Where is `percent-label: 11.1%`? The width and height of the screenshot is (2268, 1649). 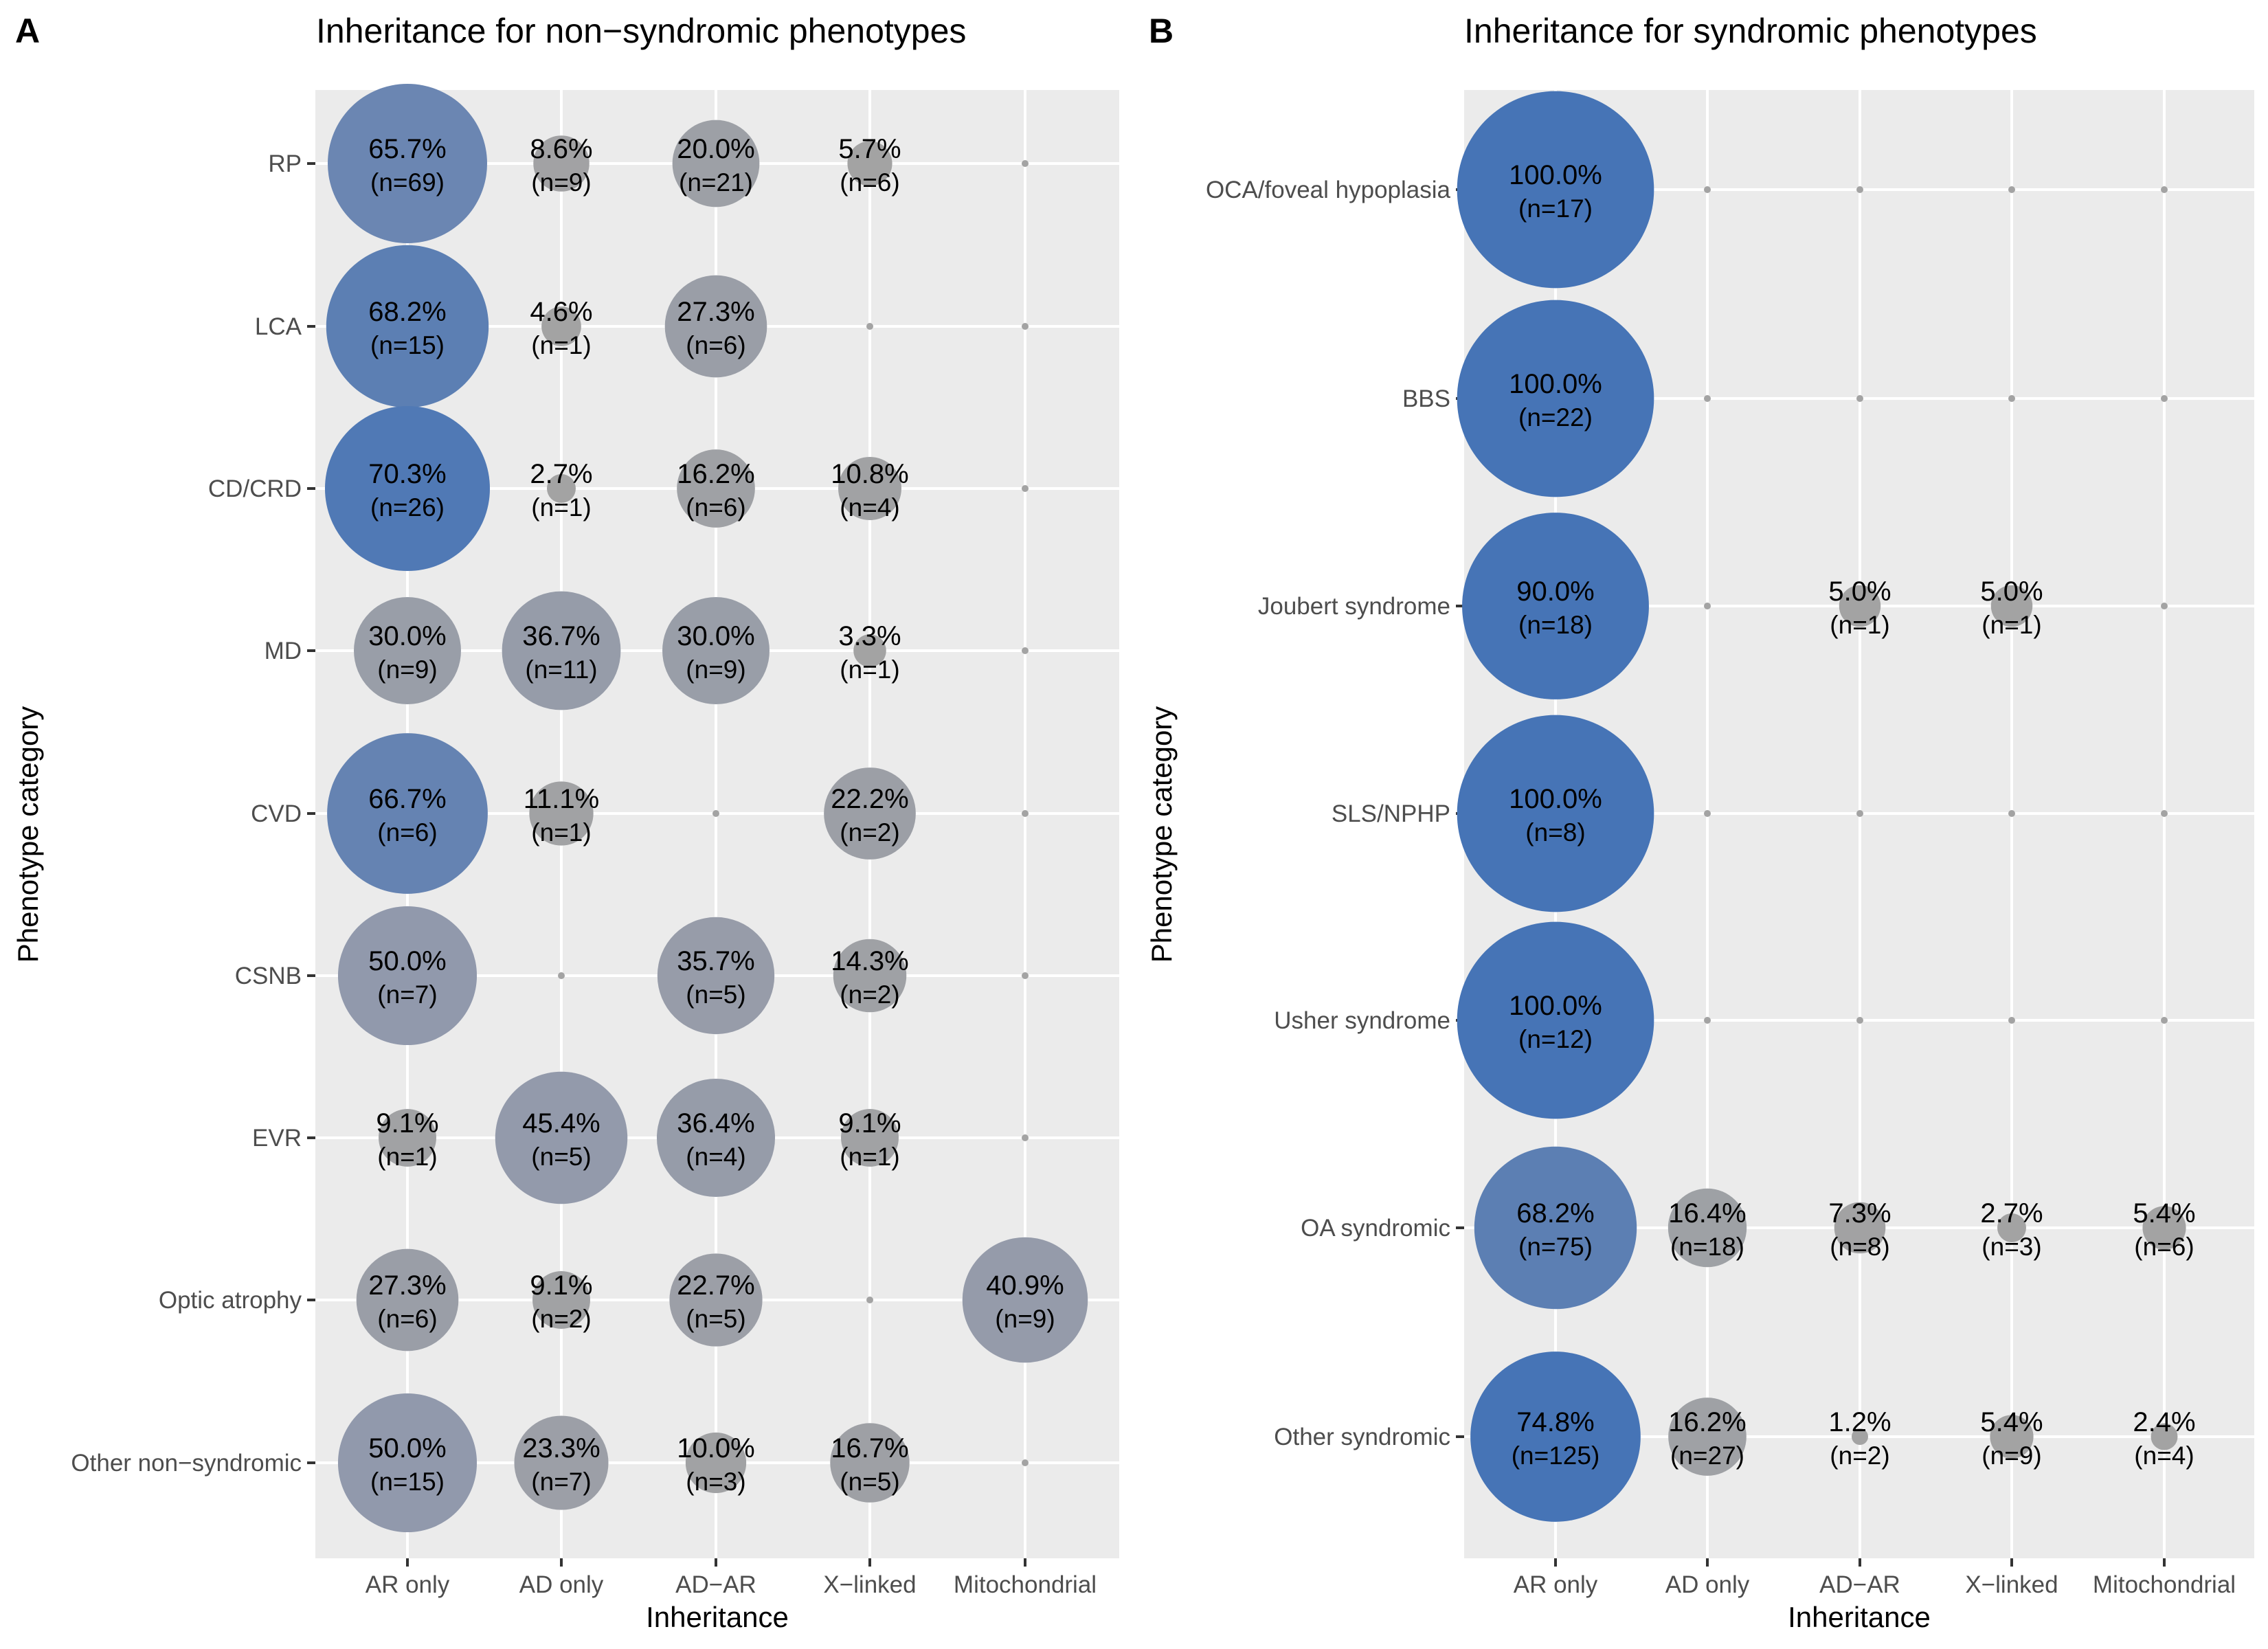 percent-label: 11.1% is located at coordinates (561, 799).